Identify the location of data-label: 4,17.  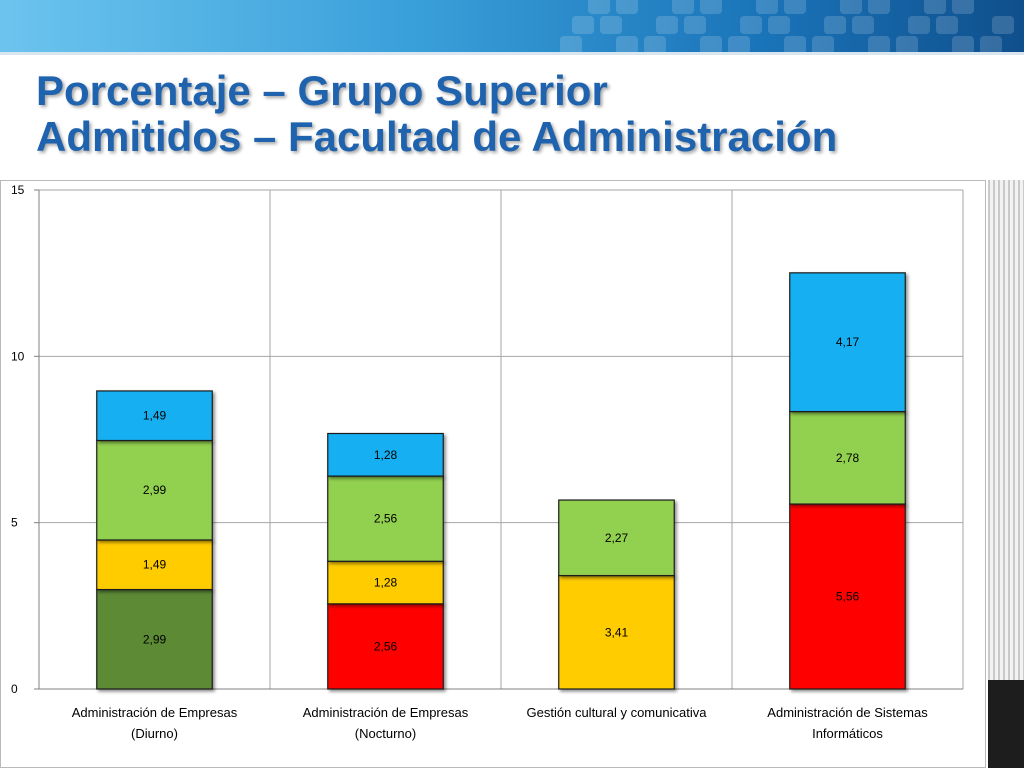
(848, 342).